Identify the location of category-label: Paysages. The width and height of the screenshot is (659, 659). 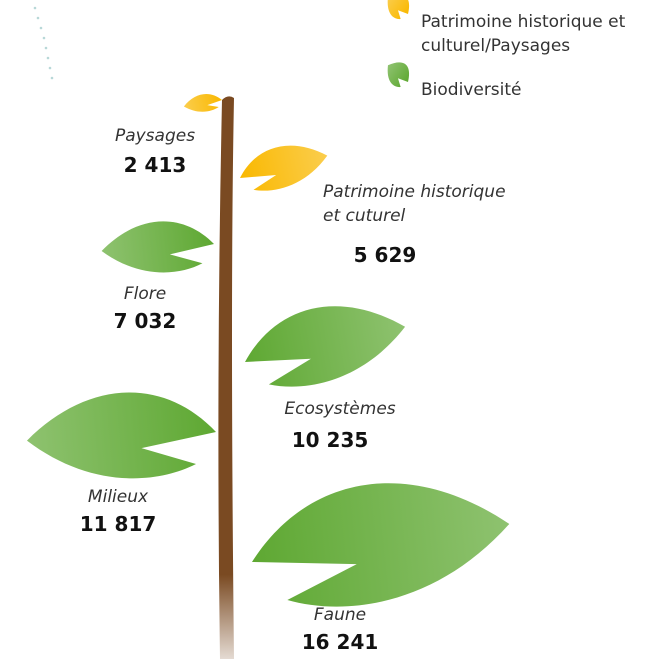
(155, 136).